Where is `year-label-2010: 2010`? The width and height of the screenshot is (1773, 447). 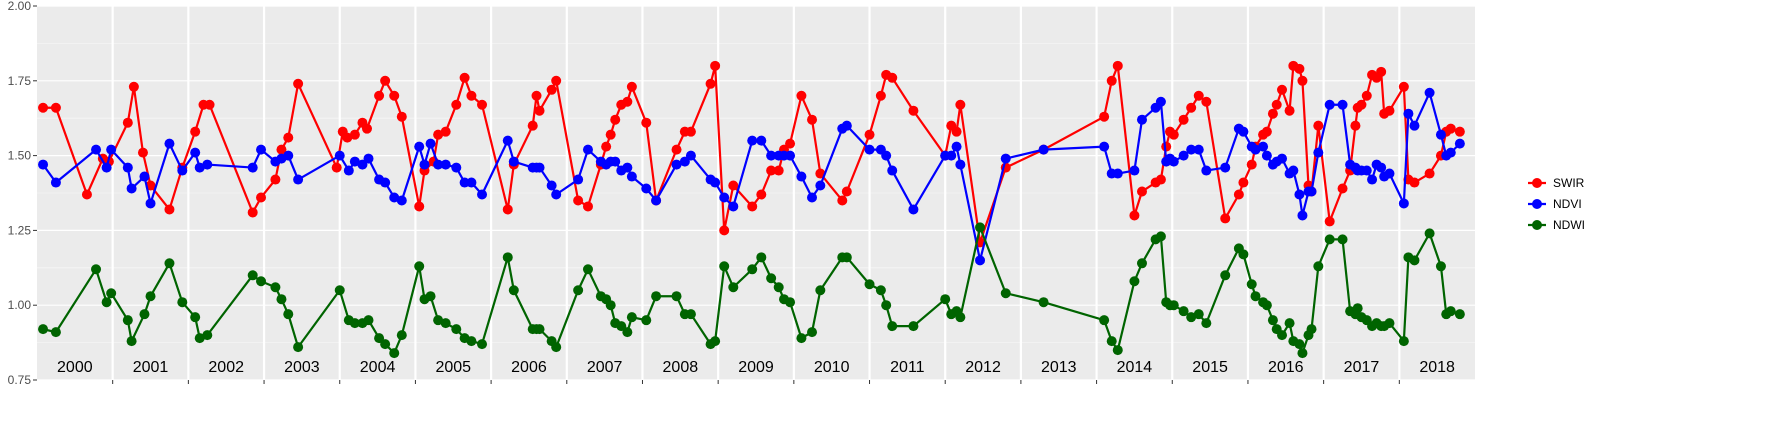
year-label-2010: 2010 is located at coordinates (832, 367).